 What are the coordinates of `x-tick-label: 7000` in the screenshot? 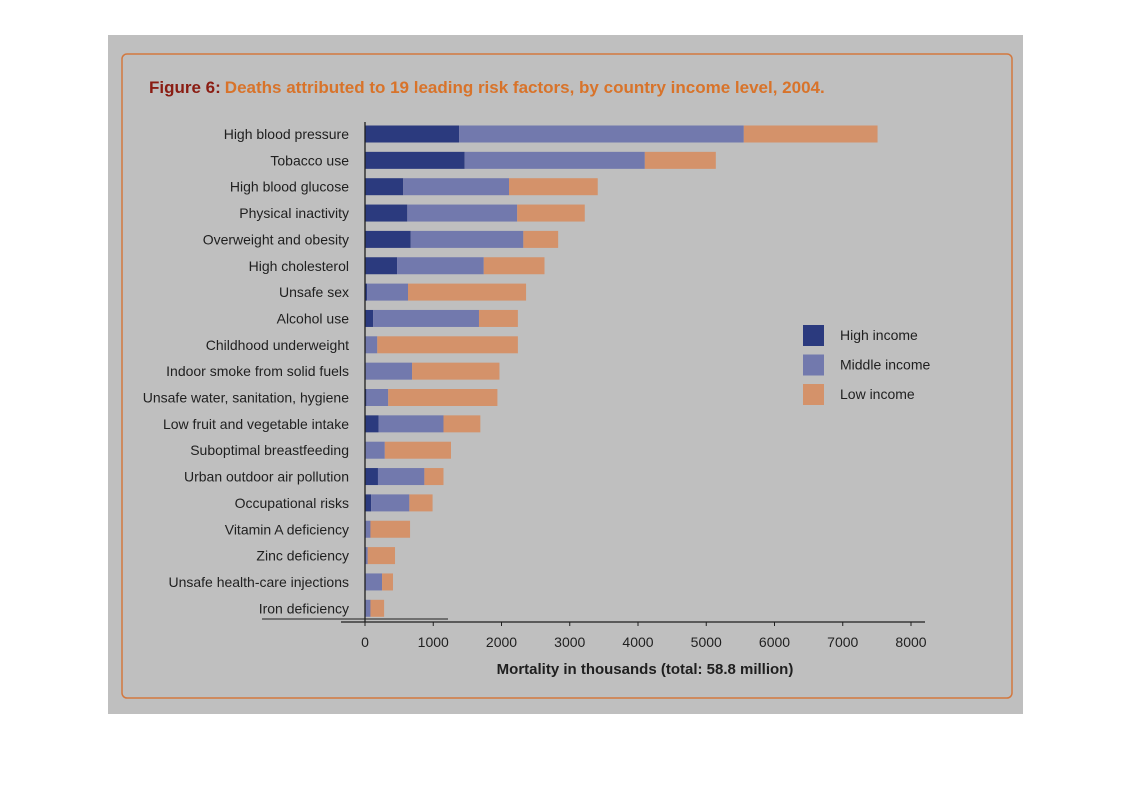 It's located at (842, 642).